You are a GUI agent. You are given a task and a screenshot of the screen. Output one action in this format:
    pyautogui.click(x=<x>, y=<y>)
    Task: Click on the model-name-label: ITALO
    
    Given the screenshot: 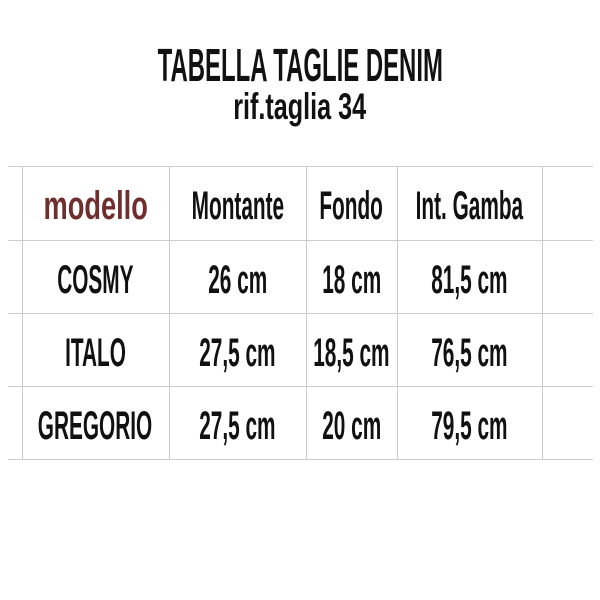 What is the action you would take?
    pyautogui.click(x=95, y=352)
    